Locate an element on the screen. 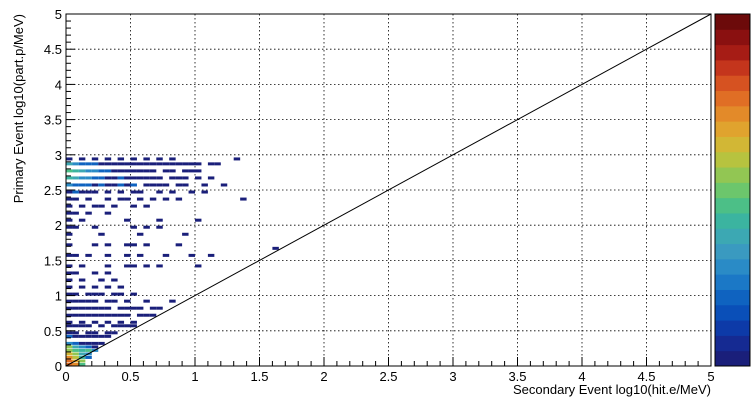 The image size is (753, 397). x-tick-label: 1.5 is located at coordinates (259, 376).